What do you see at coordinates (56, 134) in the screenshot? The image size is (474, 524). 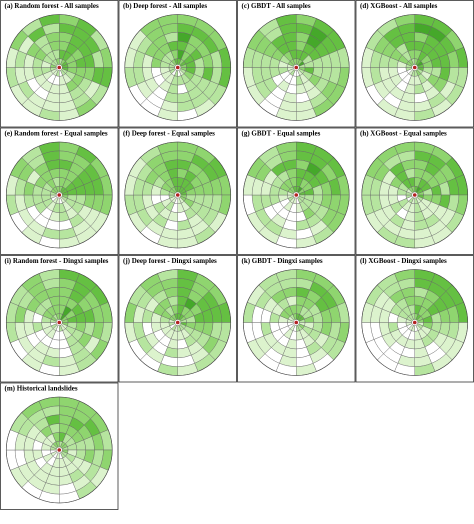 I see `panel-title: (e) Random forest - Equal samples` at bounding box center [56, 134].